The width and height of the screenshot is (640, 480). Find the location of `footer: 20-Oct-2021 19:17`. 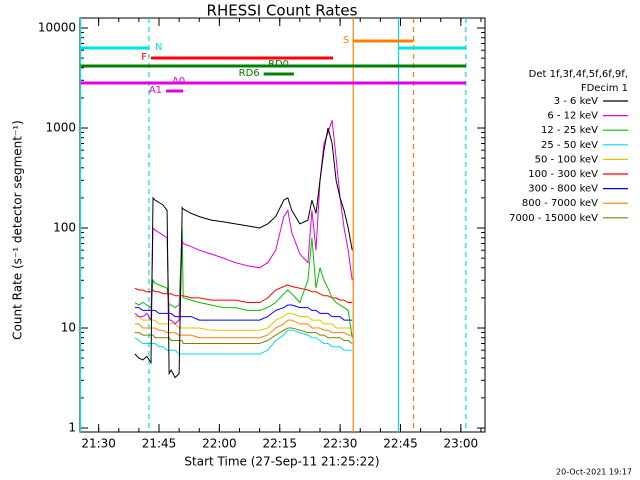

footer: 20-Oct-2021 19:17 is located at coordinates (594, 472).